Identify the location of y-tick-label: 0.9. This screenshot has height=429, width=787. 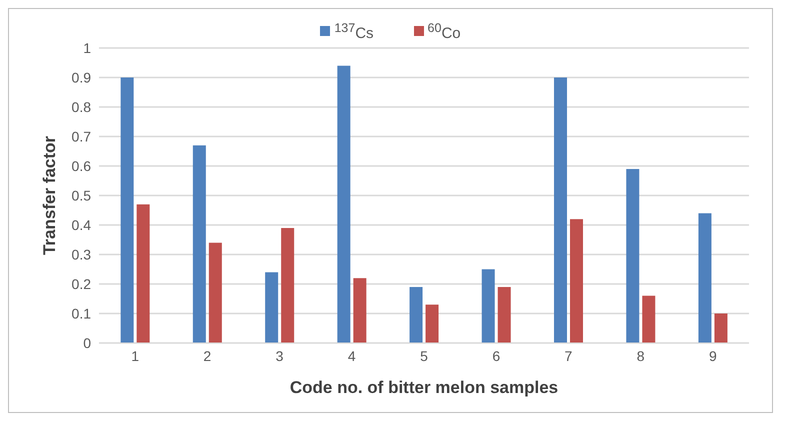
(82, 77).